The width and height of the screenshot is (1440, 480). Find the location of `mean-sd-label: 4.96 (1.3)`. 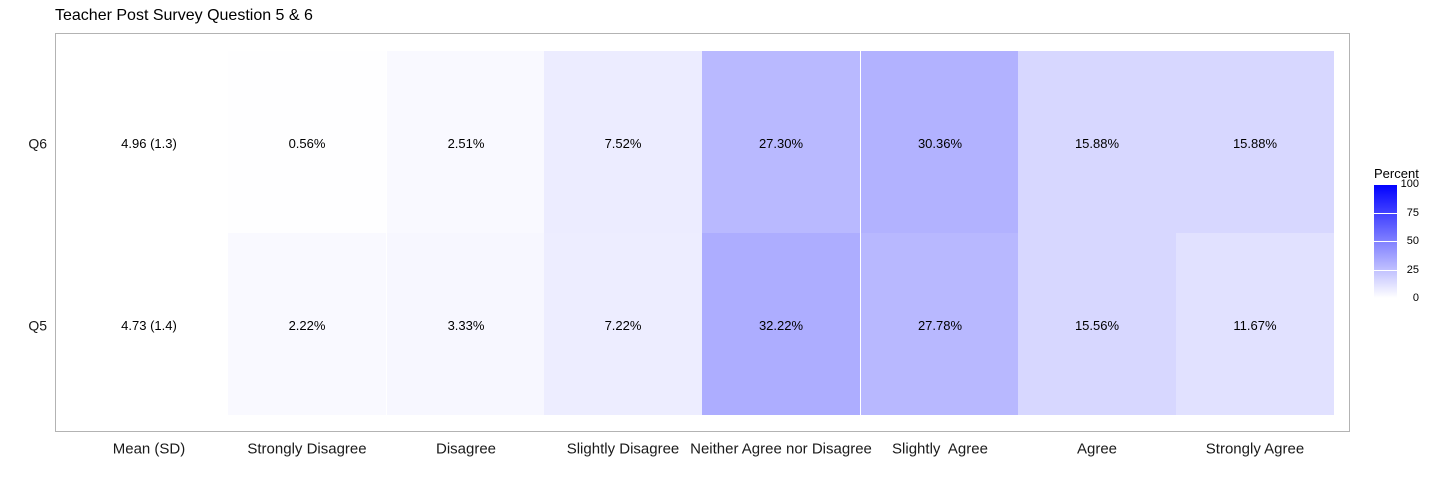

mean-sd-label: 4.96 (1.3) is located at coordinates (149, 143).